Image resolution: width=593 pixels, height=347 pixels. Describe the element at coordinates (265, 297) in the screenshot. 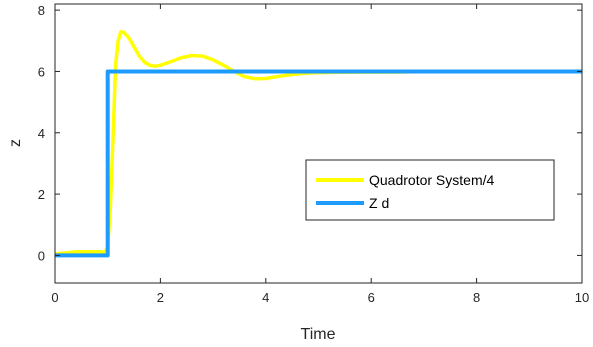

I see `x-tick-label: 4` at that location.